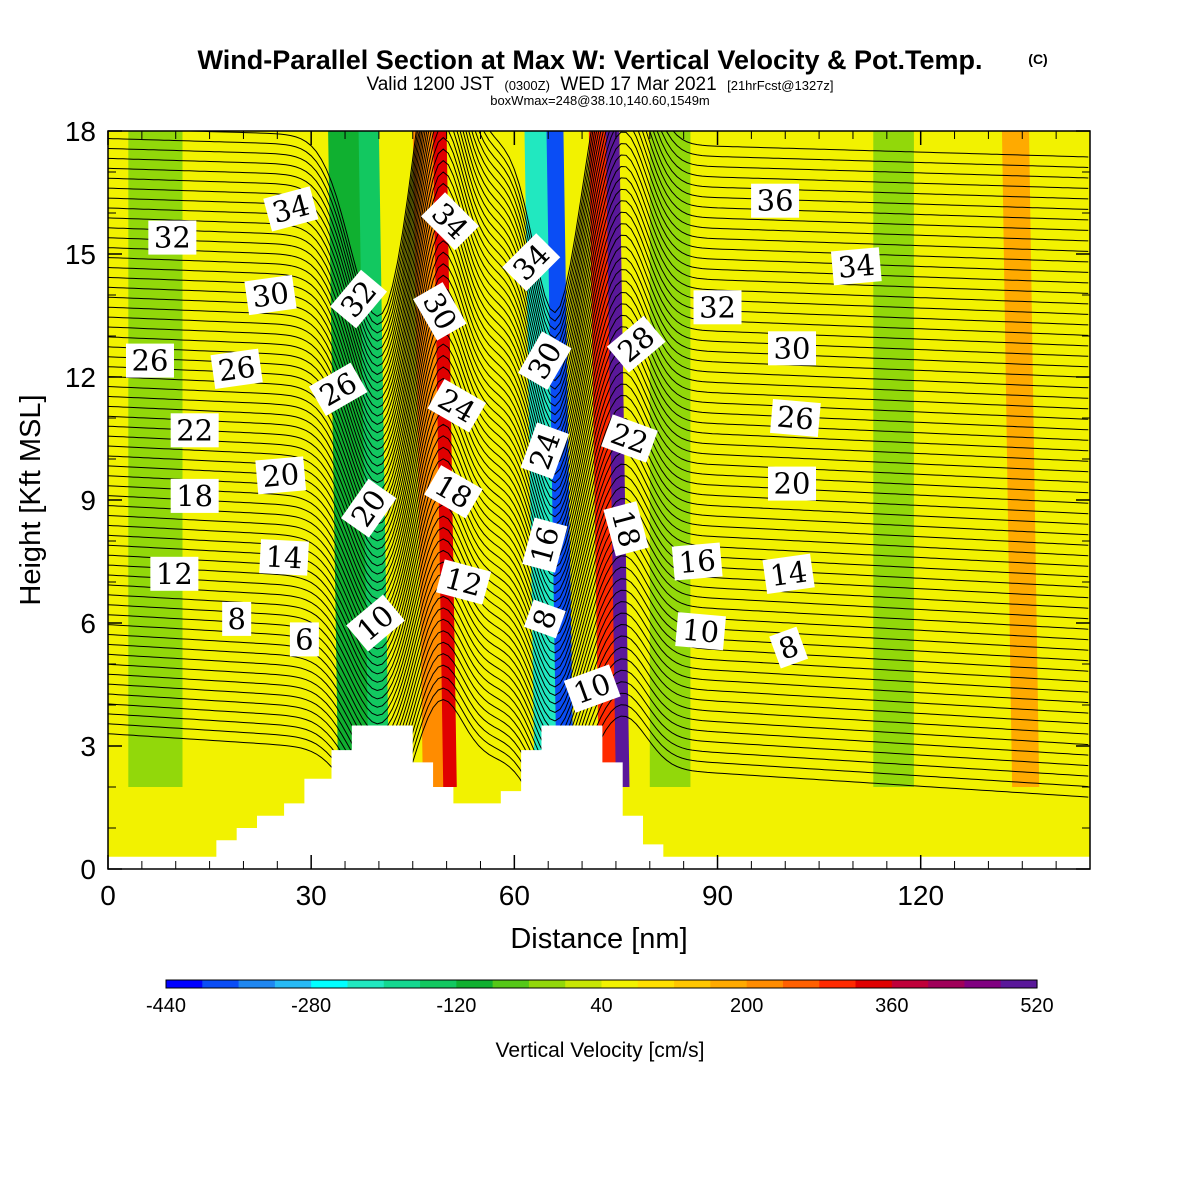 This screenshot has width=1200, height=1200. I want to click on contour-label: 36, so click(775, 200).